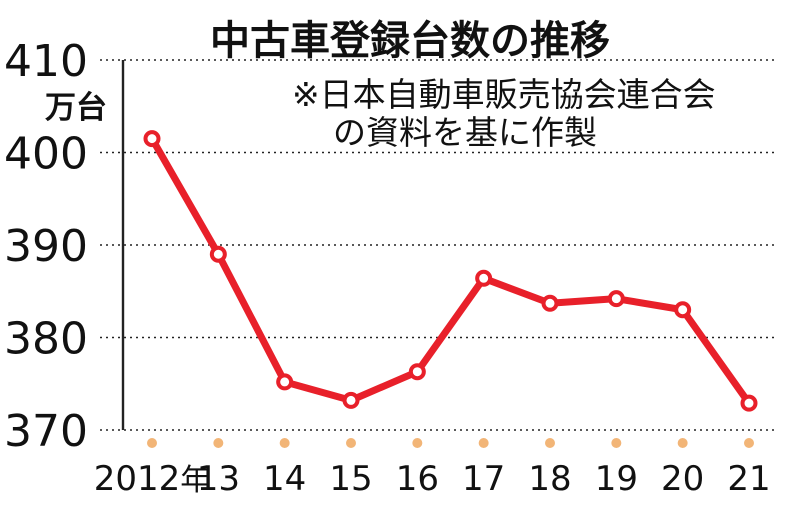 The height and width of the screenshot is (506, 800). I want to click on y-tick-label: 400, so click(46, 154).